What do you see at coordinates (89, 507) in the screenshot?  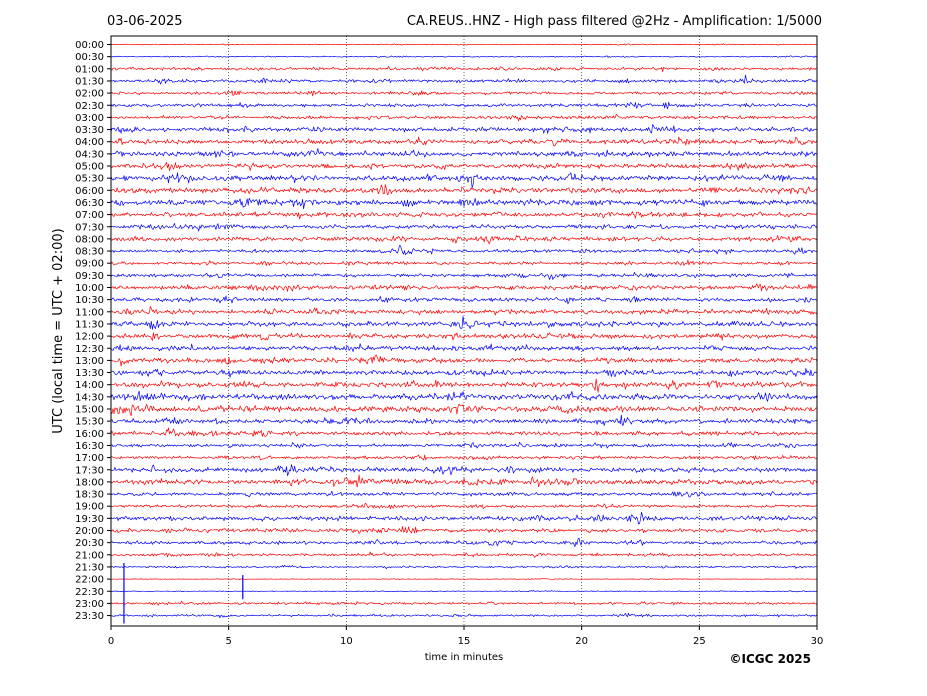 I see `y-tick-label: 19:00` at bounding box center [89, 507].